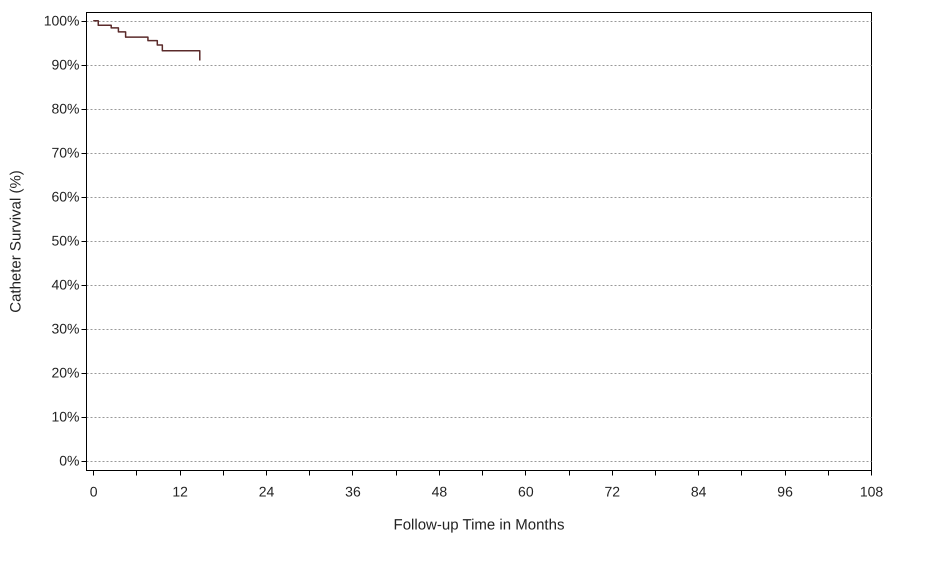  What do you see at coordinates (65, 284) in the screenshot?
I see `y-tick-label: 40%` at bounding box center [65, 284].